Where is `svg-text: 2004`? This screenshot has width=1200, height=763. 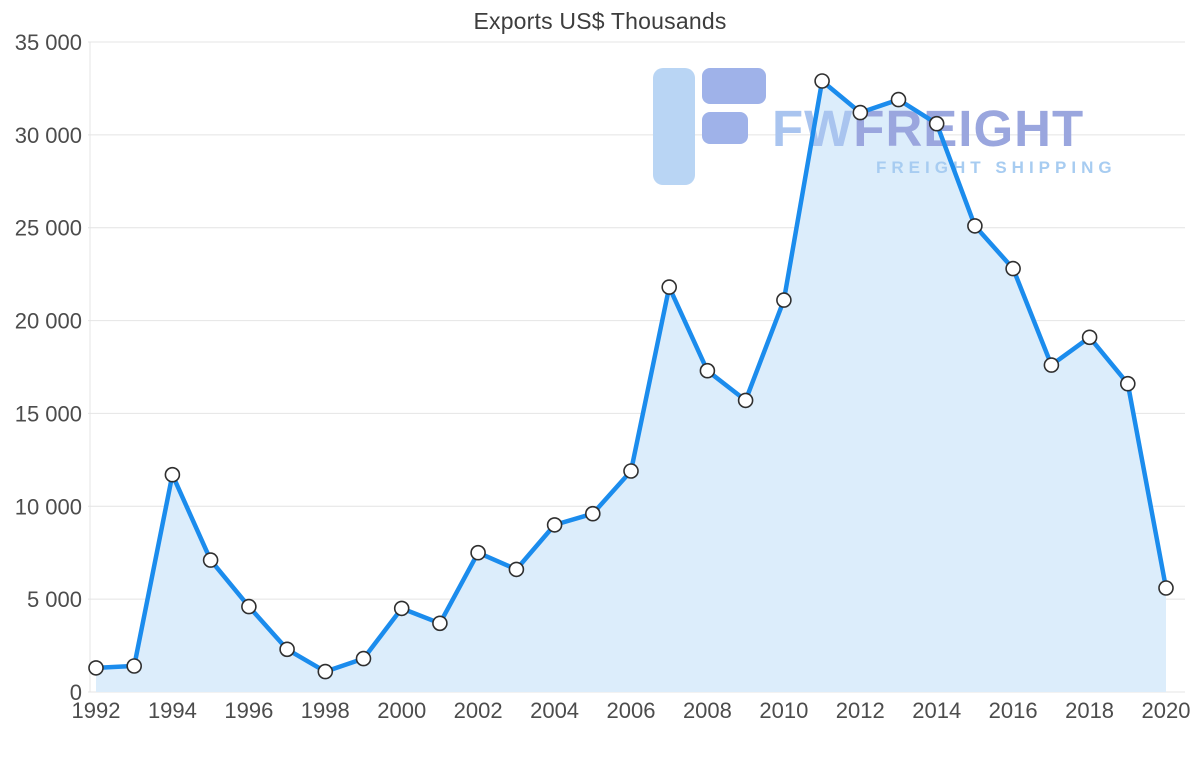
svg-text: 2004 is located at coordinates (554, 710).